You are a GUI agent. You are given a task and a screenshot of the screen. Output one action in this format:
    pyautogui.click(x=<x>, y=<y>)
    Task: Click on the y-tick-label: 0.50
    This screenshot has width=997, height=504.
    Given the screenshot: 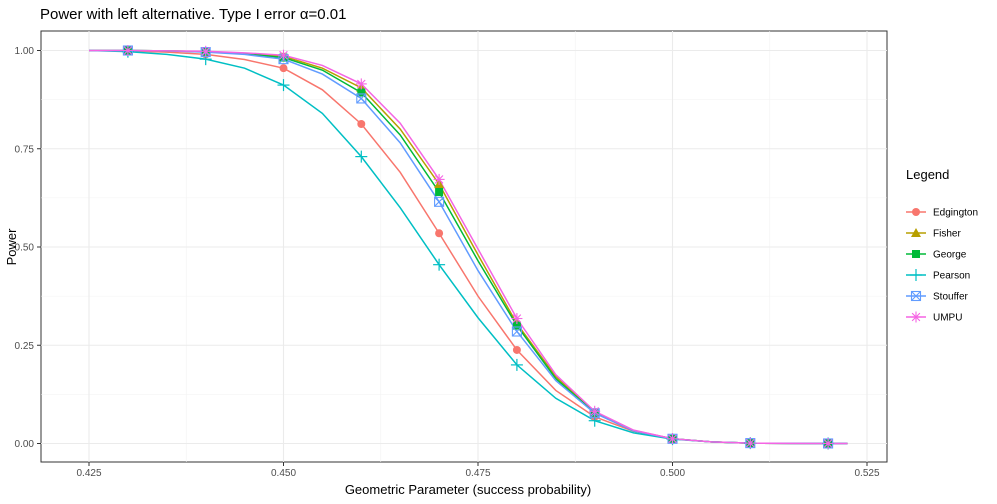 What is the action you would take?
    pyautogui.click(x=25, y=248)
    